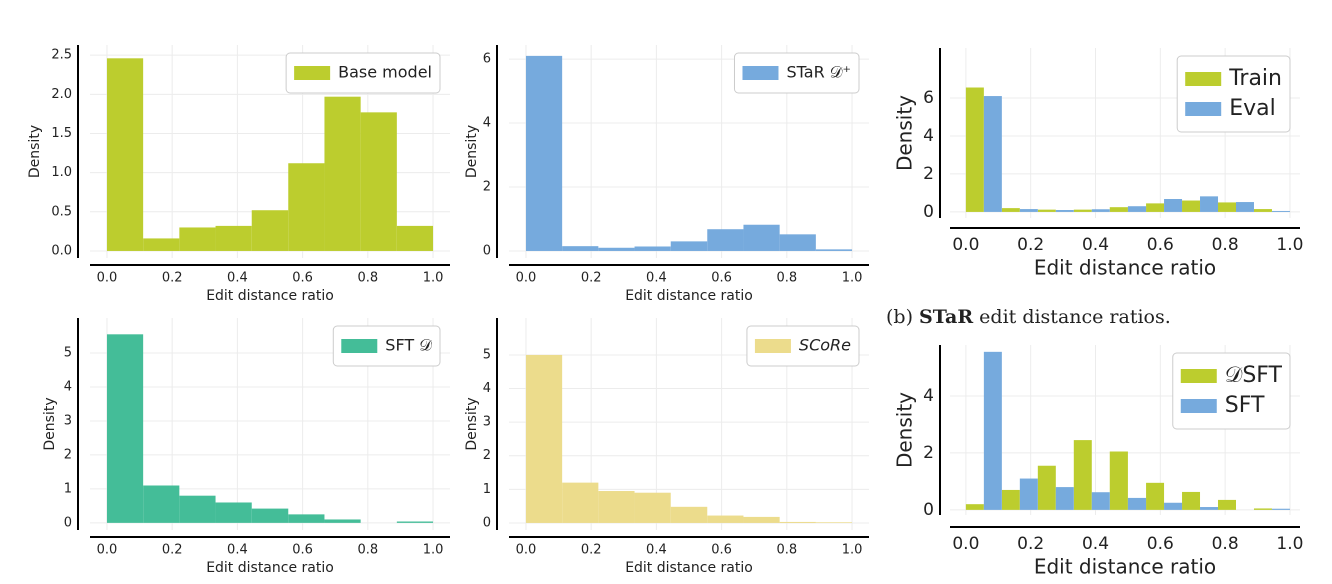  Describe the element at coordinates (68, 488) in the screenshot. I see `y-tick-label: 1` at that location.